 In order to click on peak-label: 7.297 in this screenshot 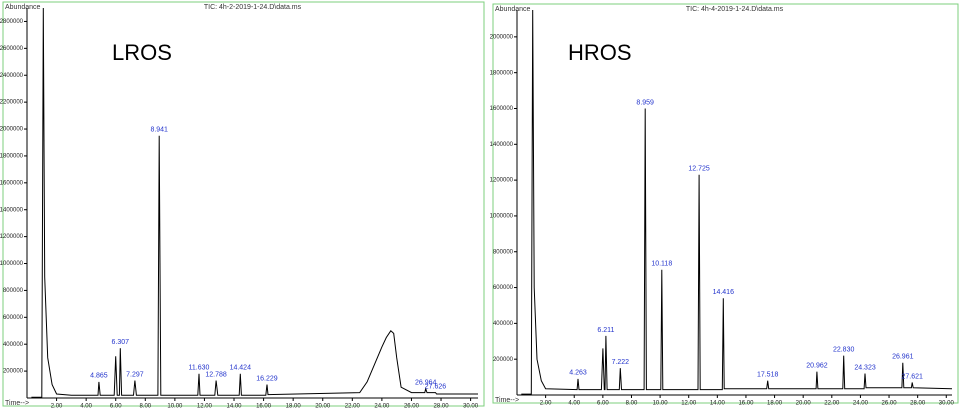, I will do `click(135, 374)`.